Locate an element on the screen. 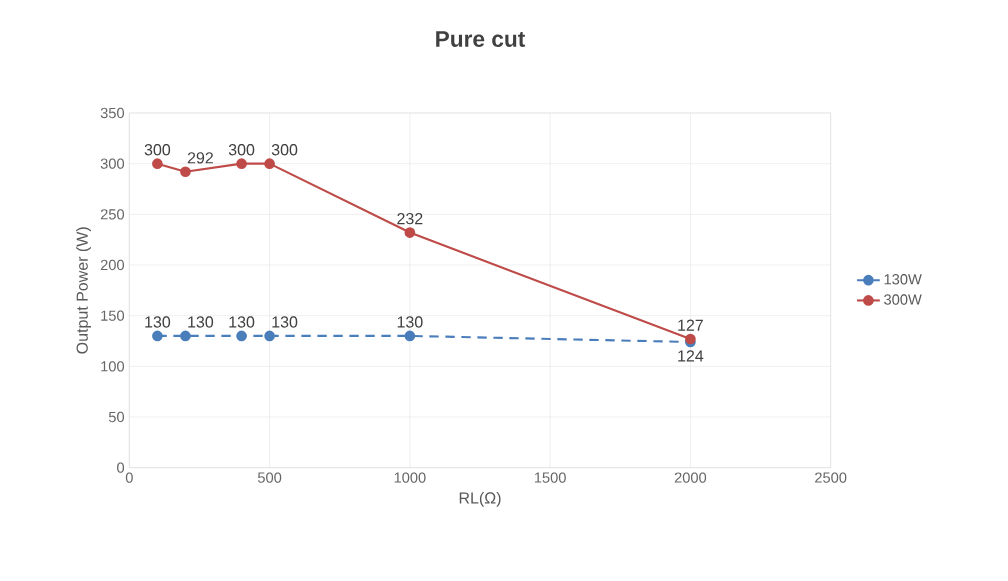 The height and width of the screenshot is (581, 1008). data-label: 292 is located at coordinates (200, 158).